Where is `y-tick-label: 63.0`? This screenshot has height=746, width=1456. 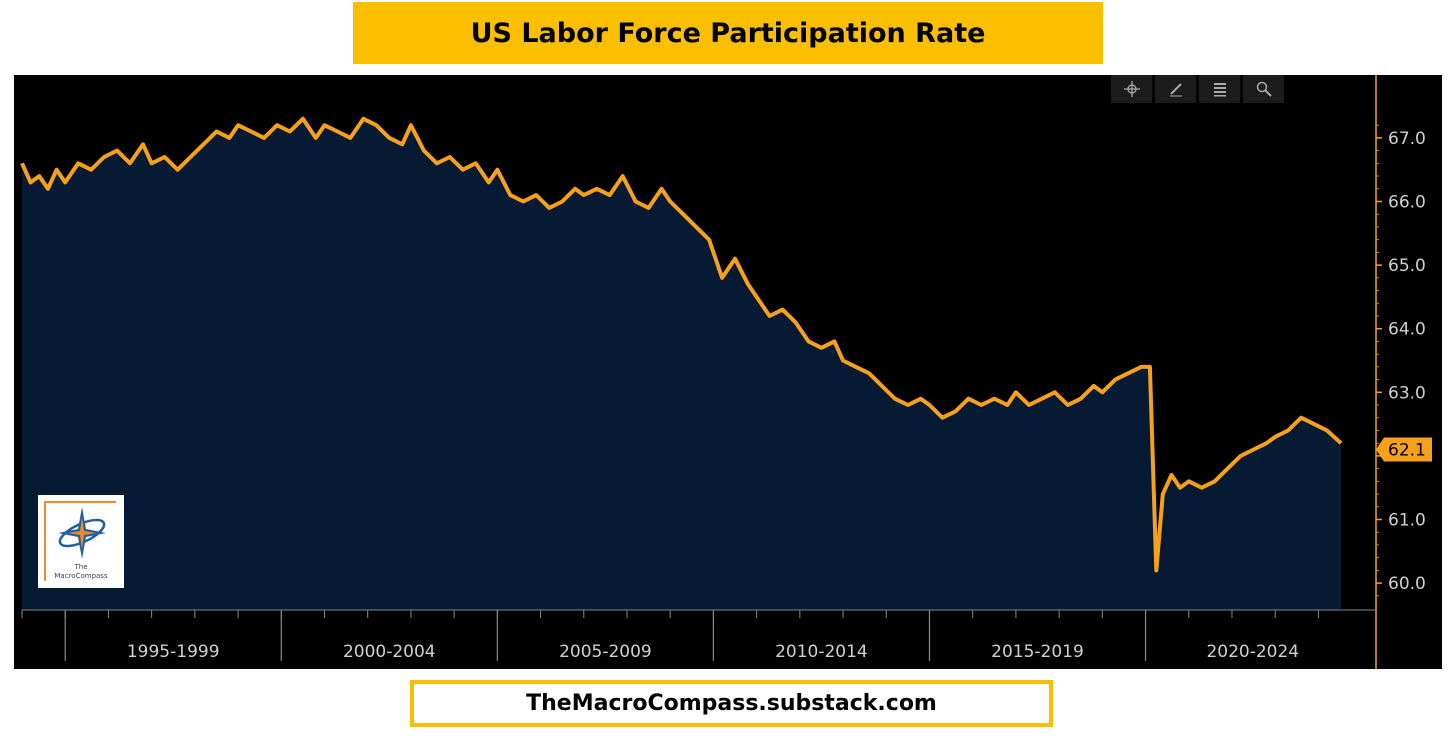 y-tick-label: 63.0 is located at coordinates (1407, 393).